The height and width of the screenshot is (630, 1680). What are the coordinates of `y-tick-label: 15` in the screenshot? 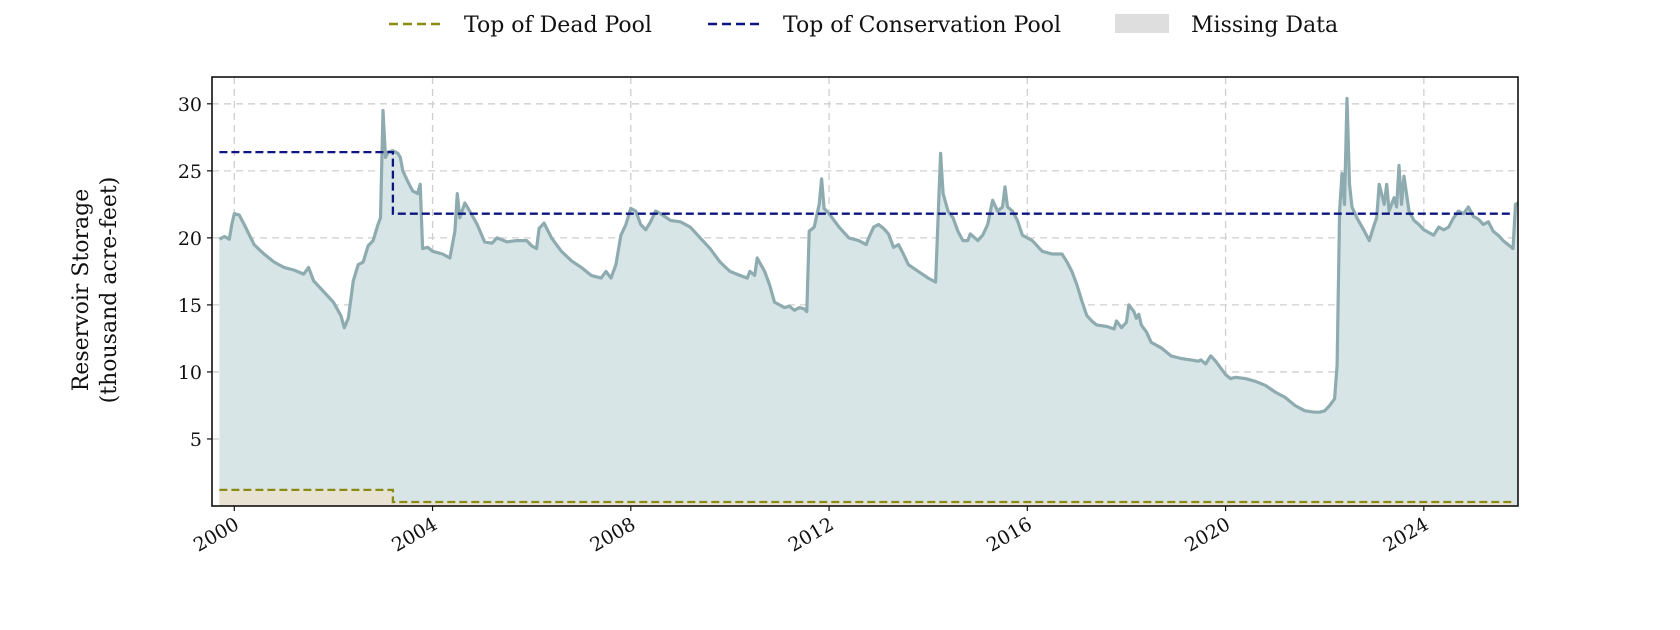 It's located at (190, 306).